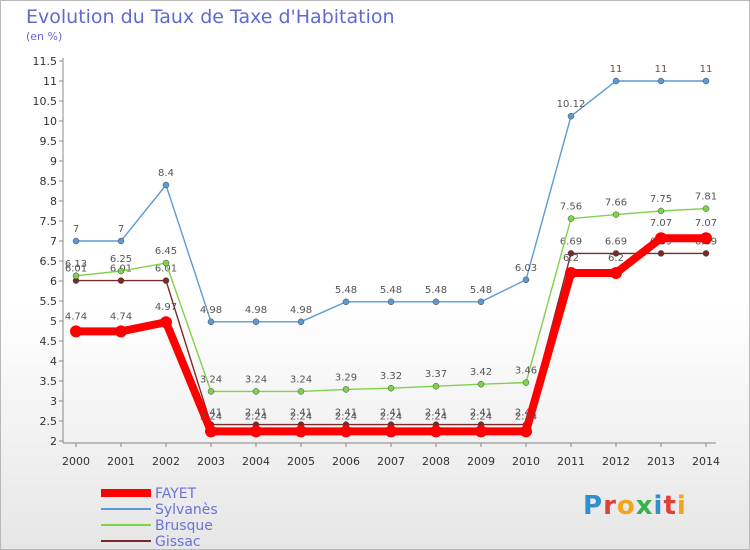 The image size is (750, 550). Describe the element at coordinates (49, 181) in the screenshot. I see `y-tick-label: 8.5` at that location.